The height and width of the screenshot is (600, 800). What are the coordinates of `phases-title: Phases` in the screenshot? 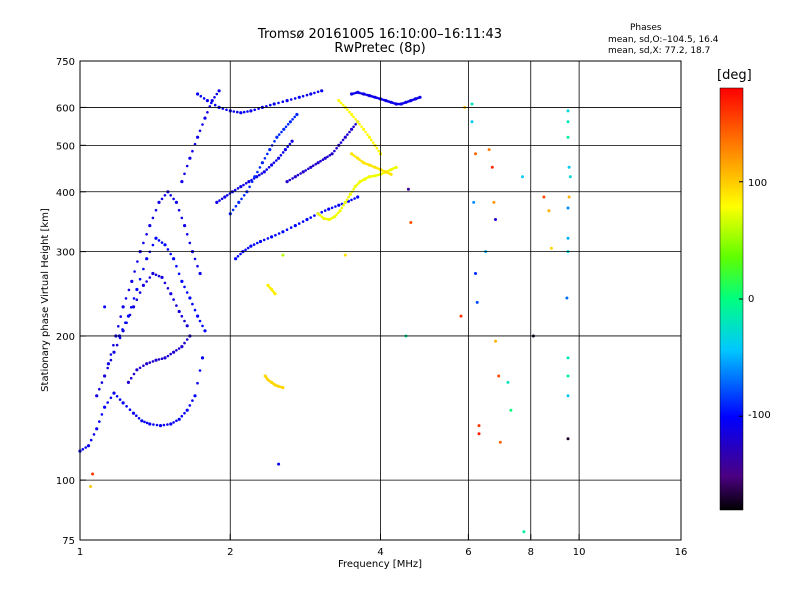 It's located at (646, 28).